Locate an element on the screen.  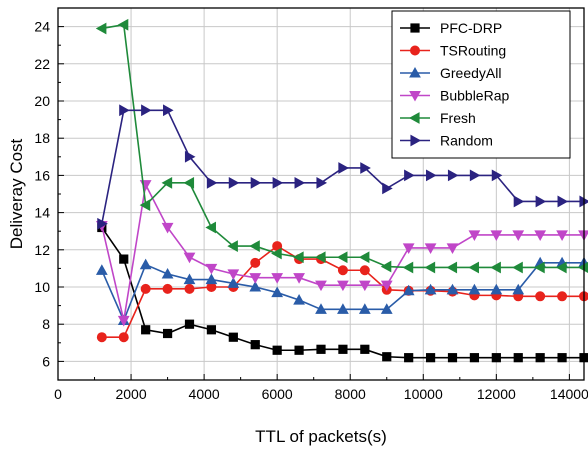
legend-item-tsrouting: TSRouting is located at coordinates (453, 51).